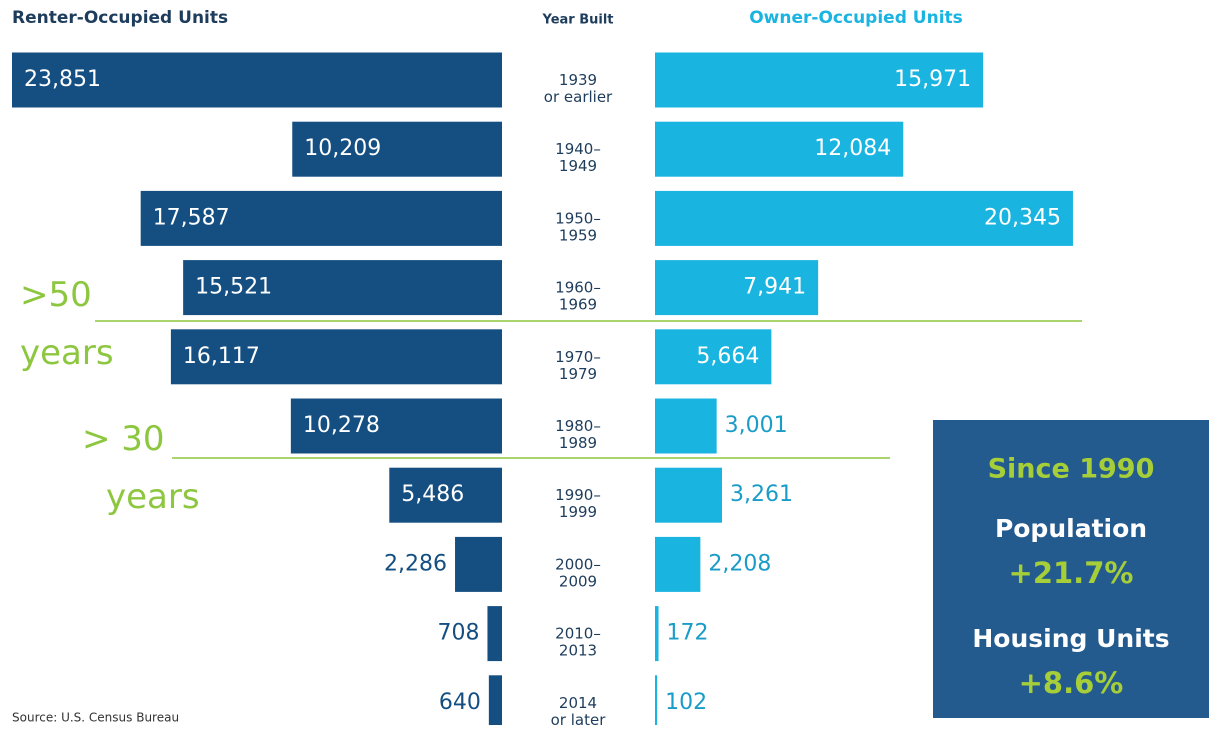 The image size is (1219, 729). I want to click on value-label: 10,278, so click(341, 425).